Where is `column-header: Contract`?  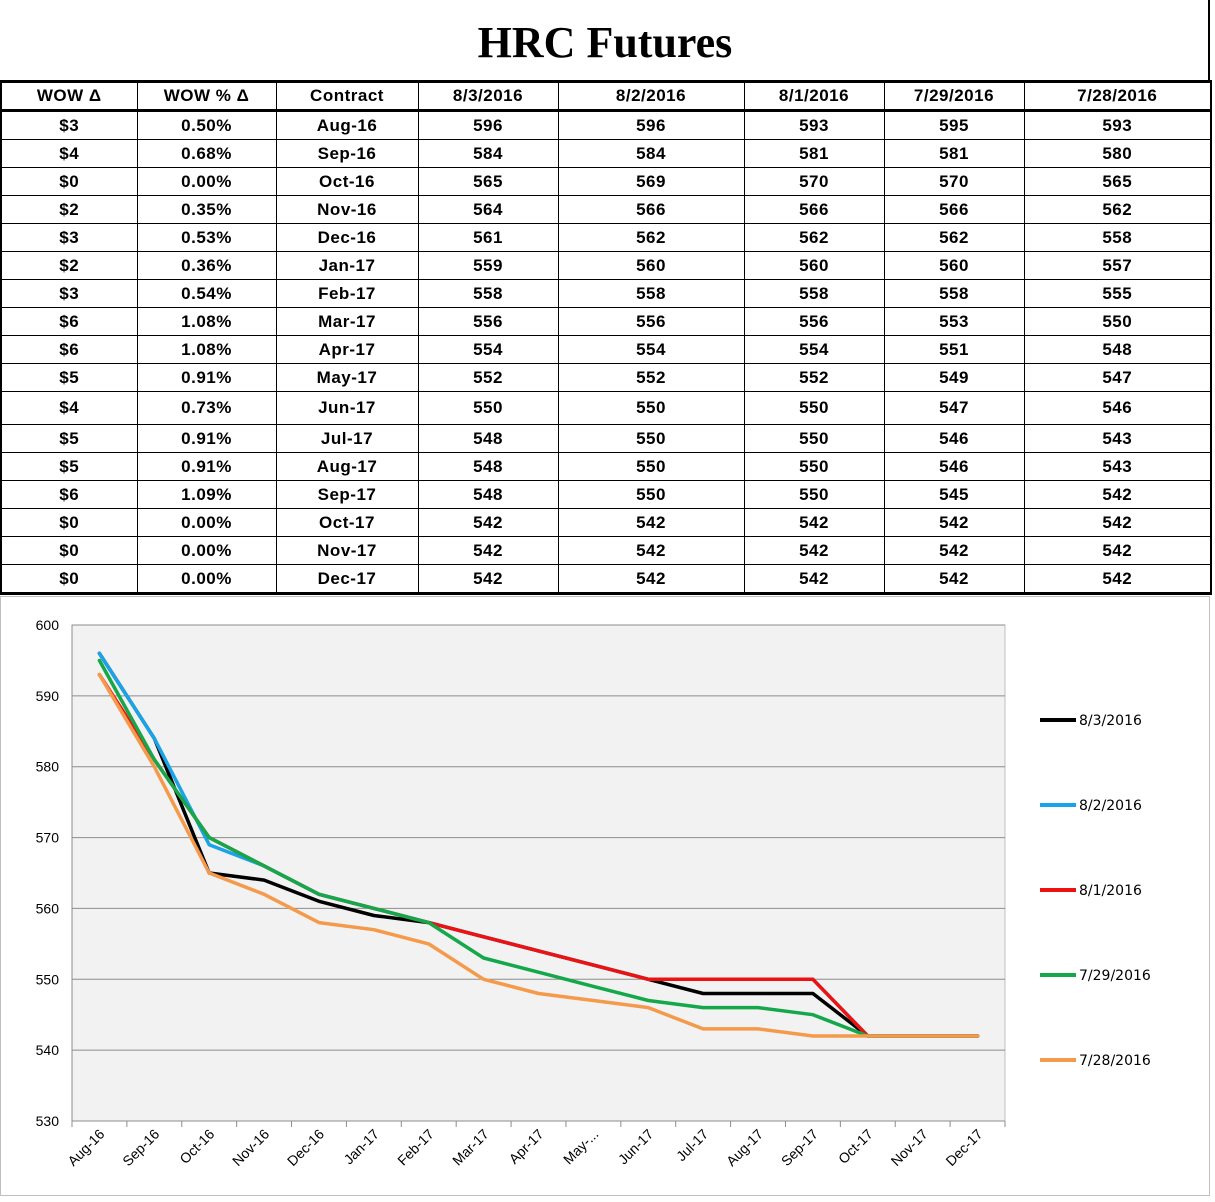 column-header: Contract is located at coordinates (347, 96).